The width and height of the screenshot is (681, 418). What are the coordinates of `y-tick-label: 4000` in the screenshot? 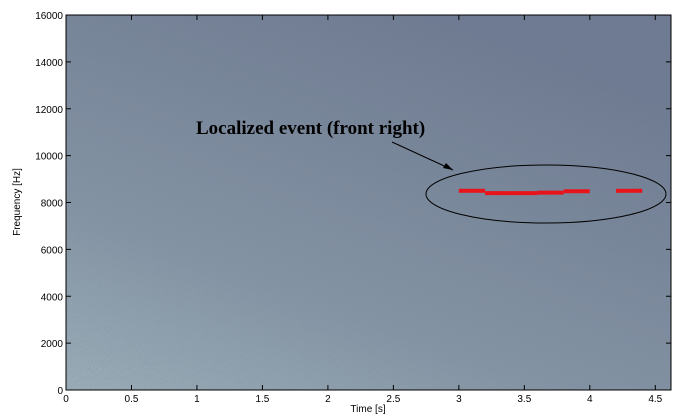 It's located at (52, 297).